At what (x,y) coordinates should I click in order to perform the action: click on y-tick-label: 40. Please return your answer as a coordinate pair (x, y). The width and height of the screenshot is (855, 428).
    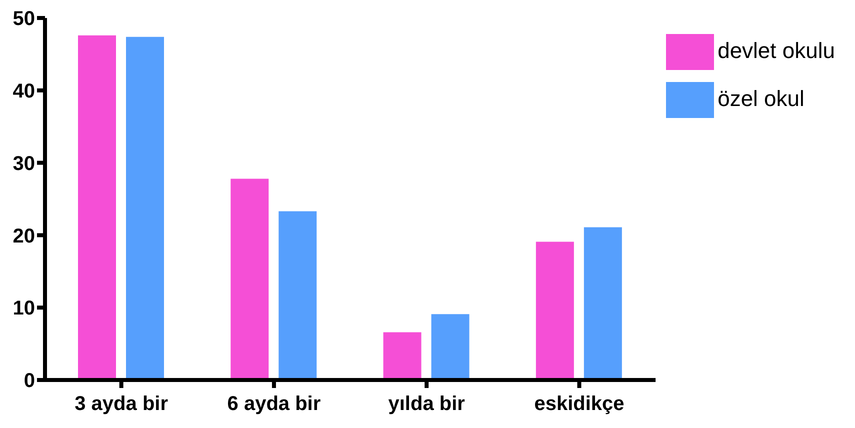
    Looking at the image, I should click on (23, 91).